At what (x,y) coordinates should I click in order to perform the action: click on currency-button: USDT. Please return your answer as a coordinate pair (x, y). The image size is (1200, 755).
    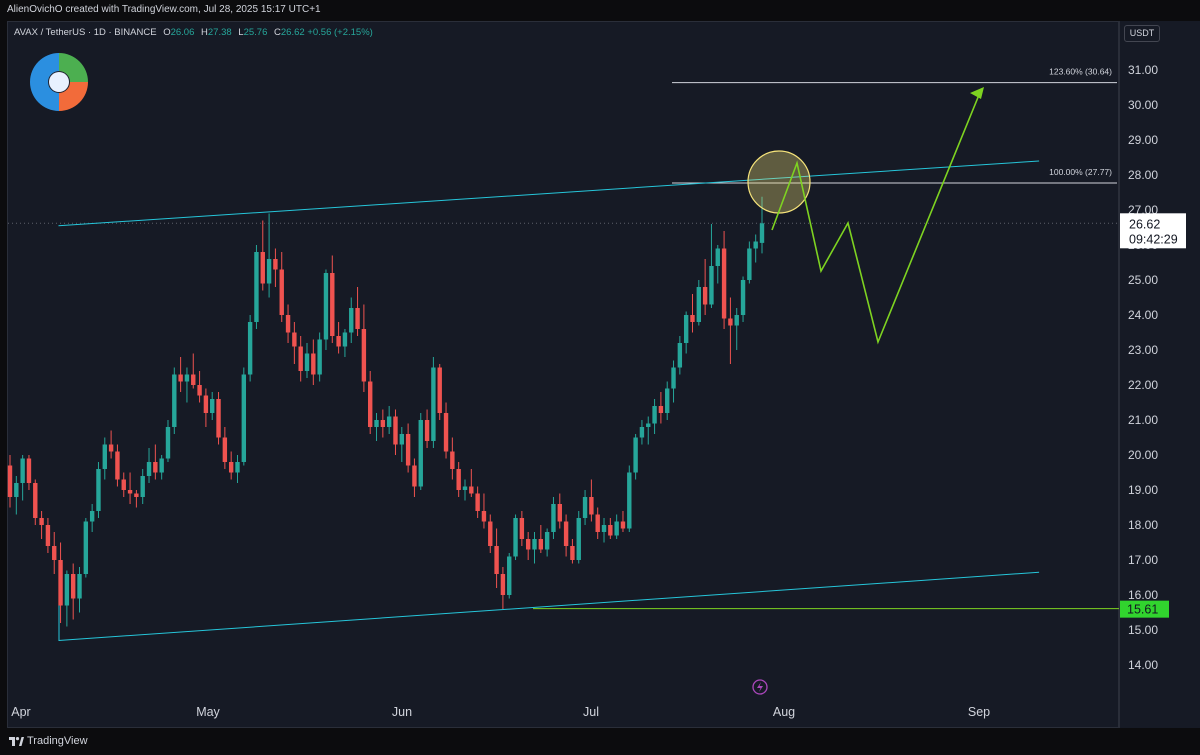
    Looking at the image, I should click on (1142, 33).